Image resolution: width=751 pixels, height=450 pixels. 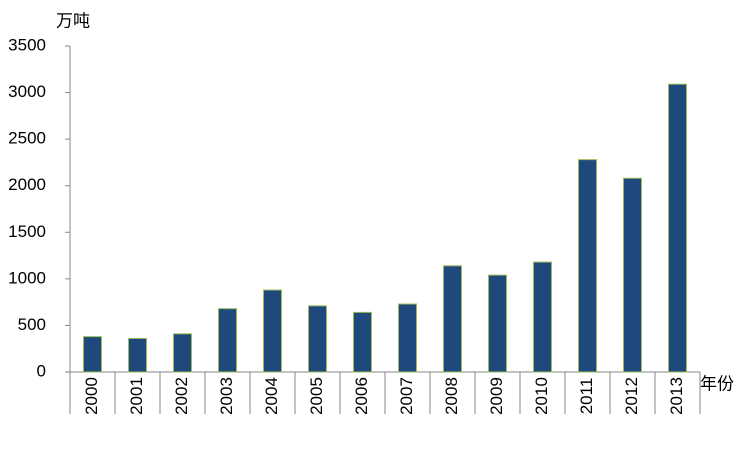 What do you see at coordinates (181, 396) in the screenshot?
I see `x-tick-label: 2002` at bounding box center [181, 396].